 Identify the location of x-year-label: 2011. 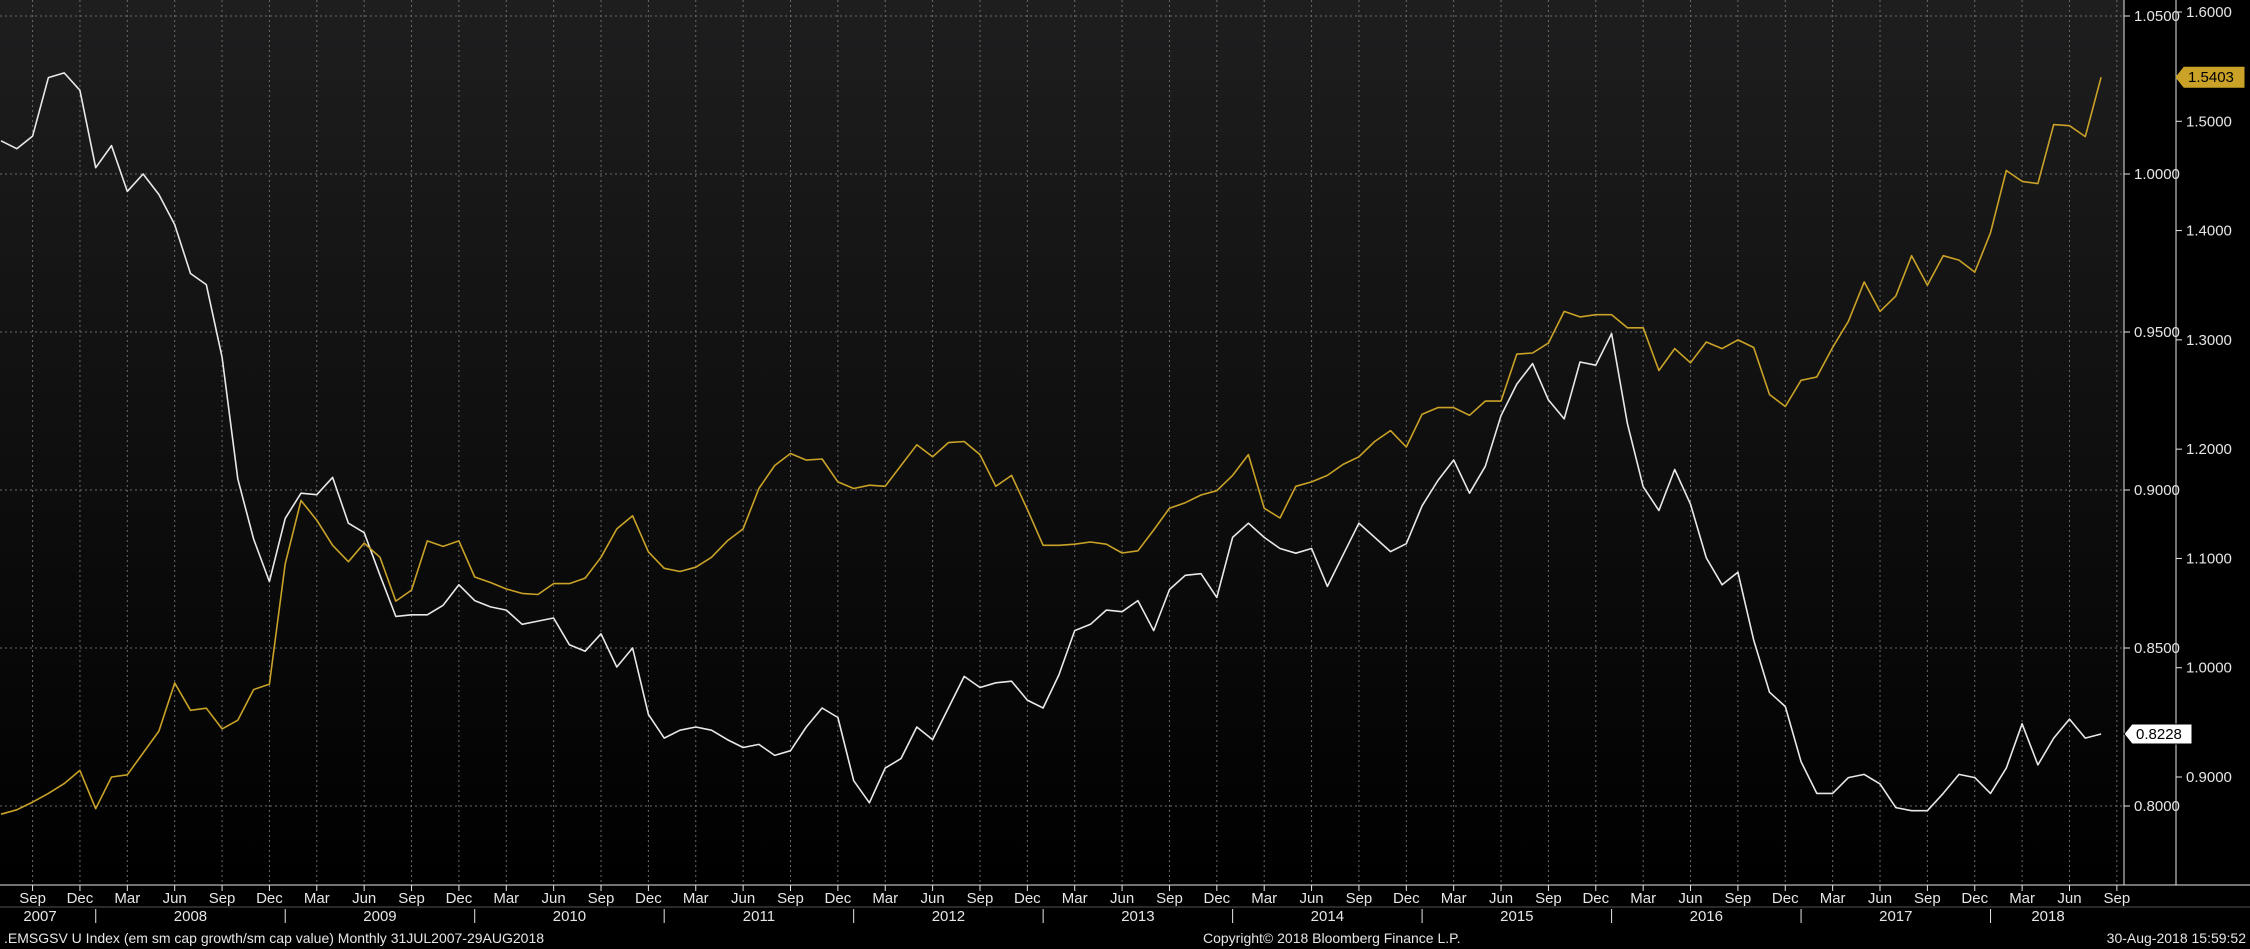
(759, 916).